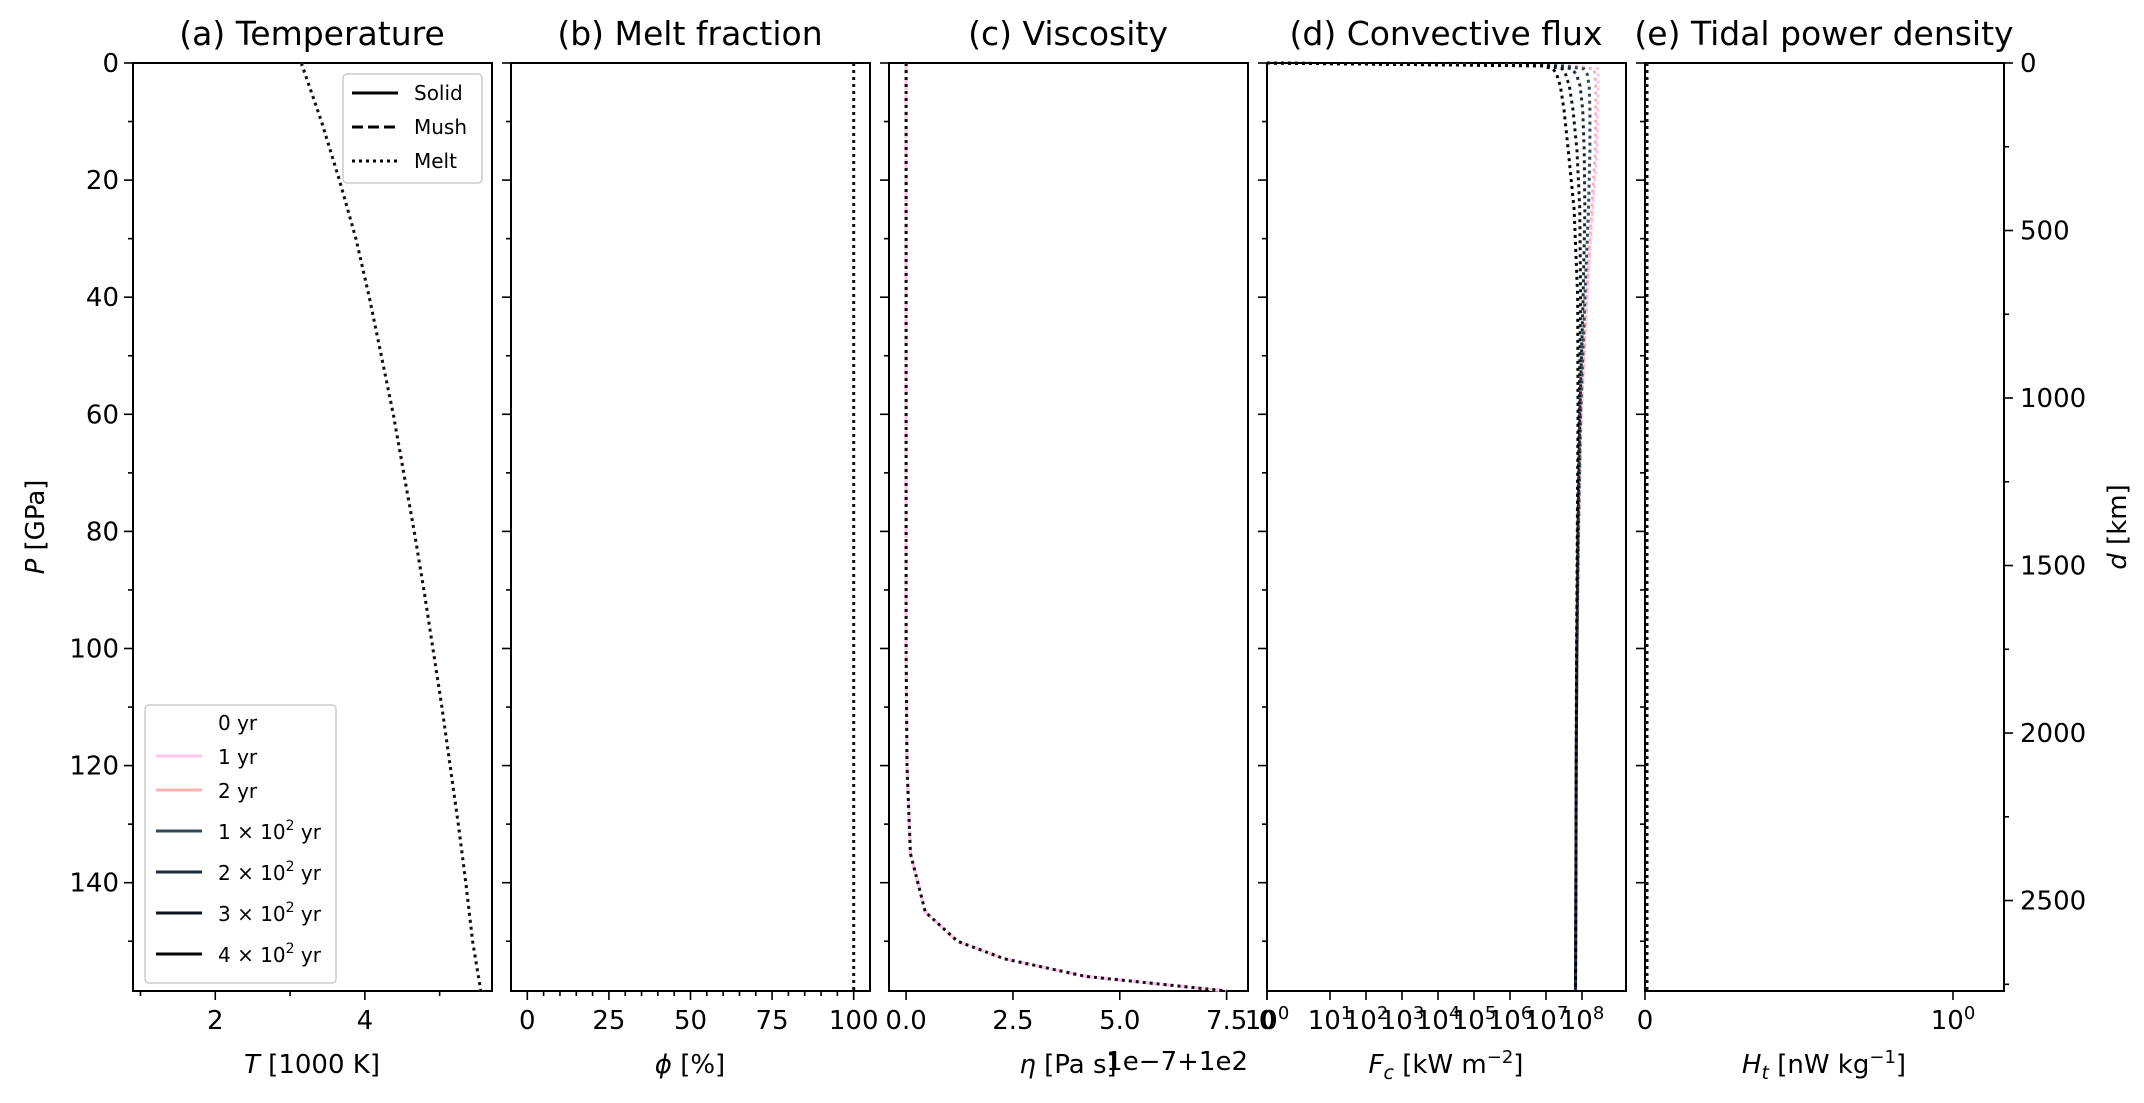  Describe the element at coordinates (238, 723) in the screenshot. I see `legend-time-label-0: 0 yr` at that location.